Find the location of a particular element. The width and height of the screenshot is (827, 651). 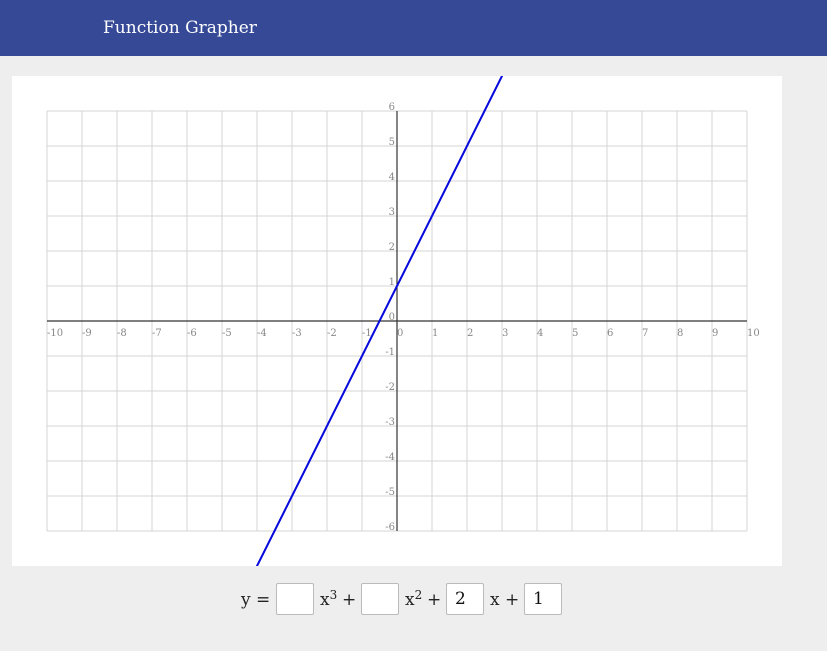

y-tick-label: 5 is located at coordinates (392, 142).